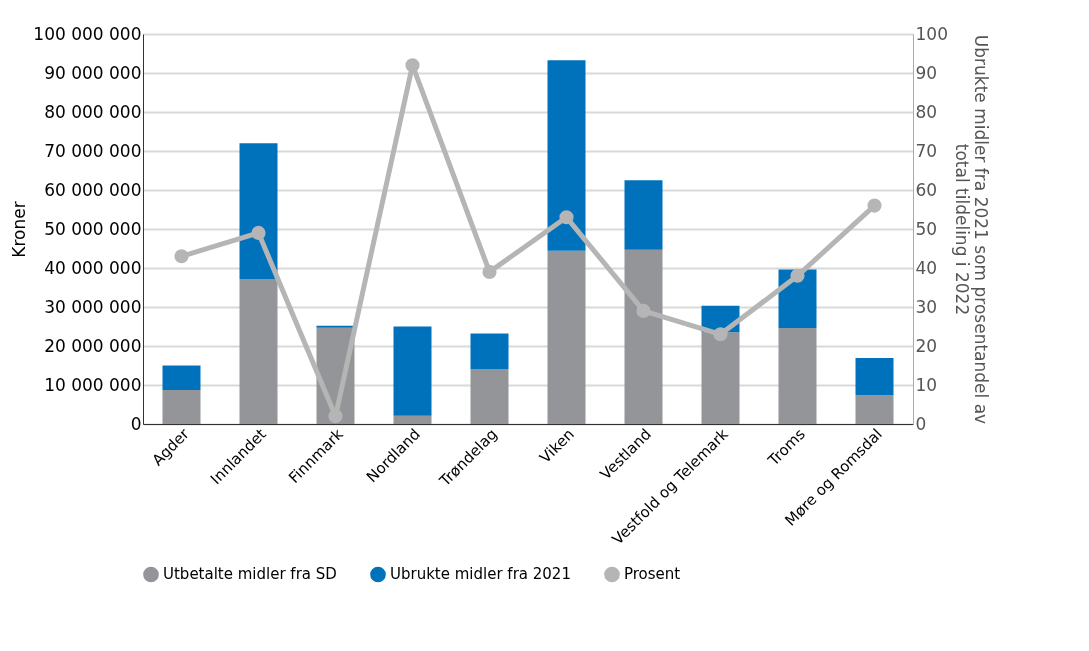 The height and width of the screenshot is (651, 1089). What do you see at coordinates (971, 229) in the screenshot?
I see `y2-axis-title: Ubrukte midler fra 2021 som prosentandel av total tildeling i 2022` at bounding box center [971, 229].